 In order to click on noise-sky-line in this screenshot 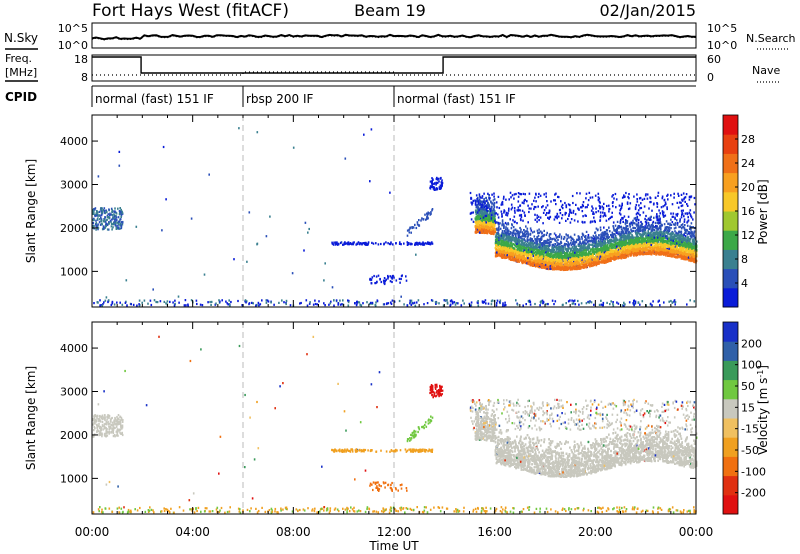, I will do `click(394, 37)`.